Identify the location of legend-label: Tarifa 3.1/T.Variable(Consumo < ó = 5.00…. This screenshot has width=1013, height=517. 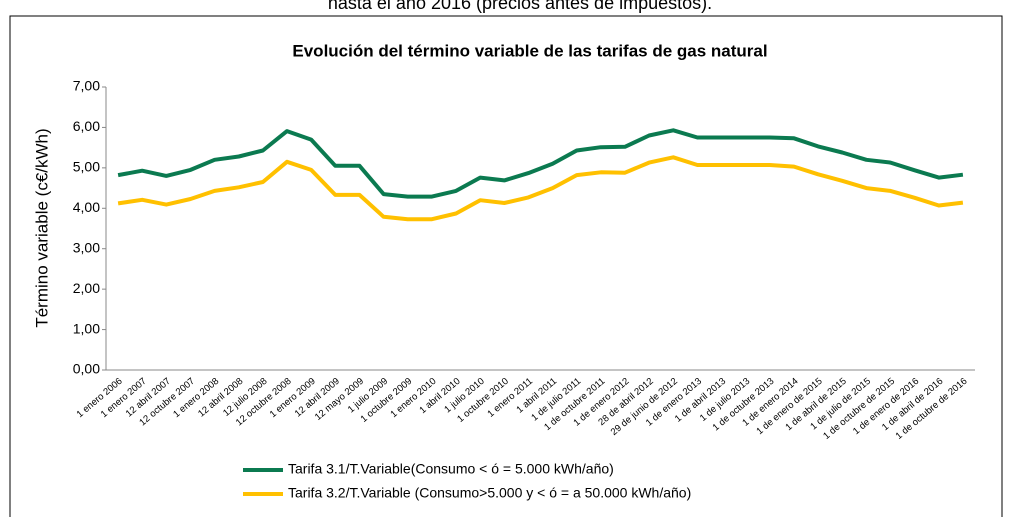
(451, 469).